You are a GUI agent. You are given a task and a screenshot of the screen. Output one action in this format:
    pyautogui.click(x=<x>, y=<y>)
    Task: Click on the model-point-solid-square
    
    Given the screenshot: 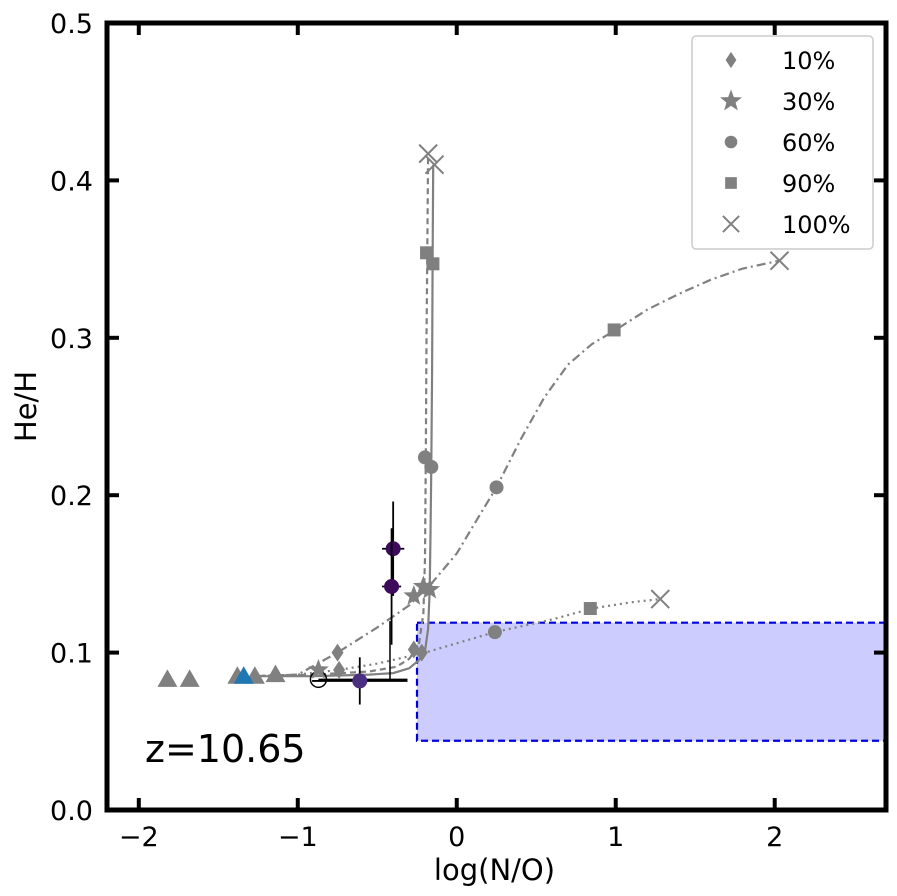 What is the action you would take?
    pyautogui.click(x=433, y=264)
    